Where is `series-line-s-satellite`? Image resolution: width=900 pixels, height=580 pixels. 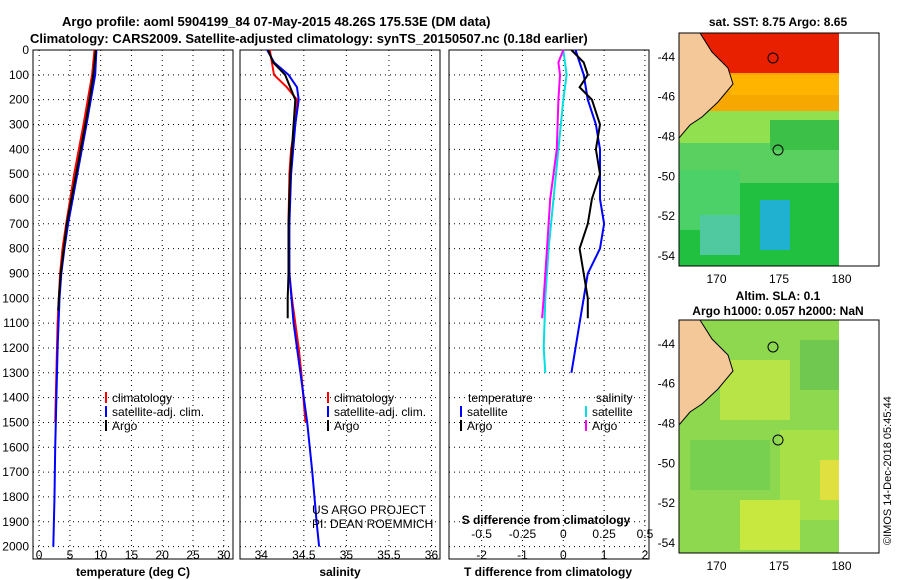
series-line-s-satellite is located at coordinates (555, 211).